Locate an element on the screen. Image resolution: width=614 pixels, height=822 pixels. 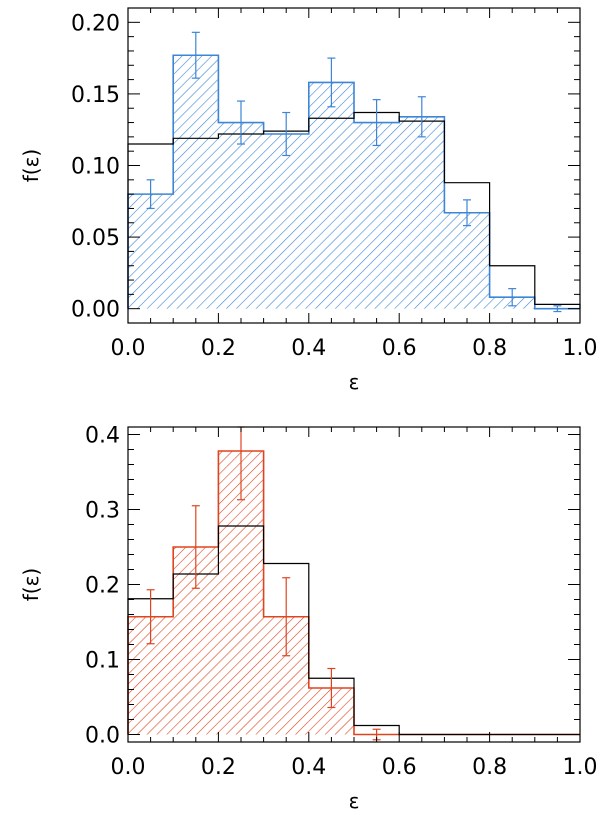
y-tick-label: 0.1 is located at coordinates (102, 661).